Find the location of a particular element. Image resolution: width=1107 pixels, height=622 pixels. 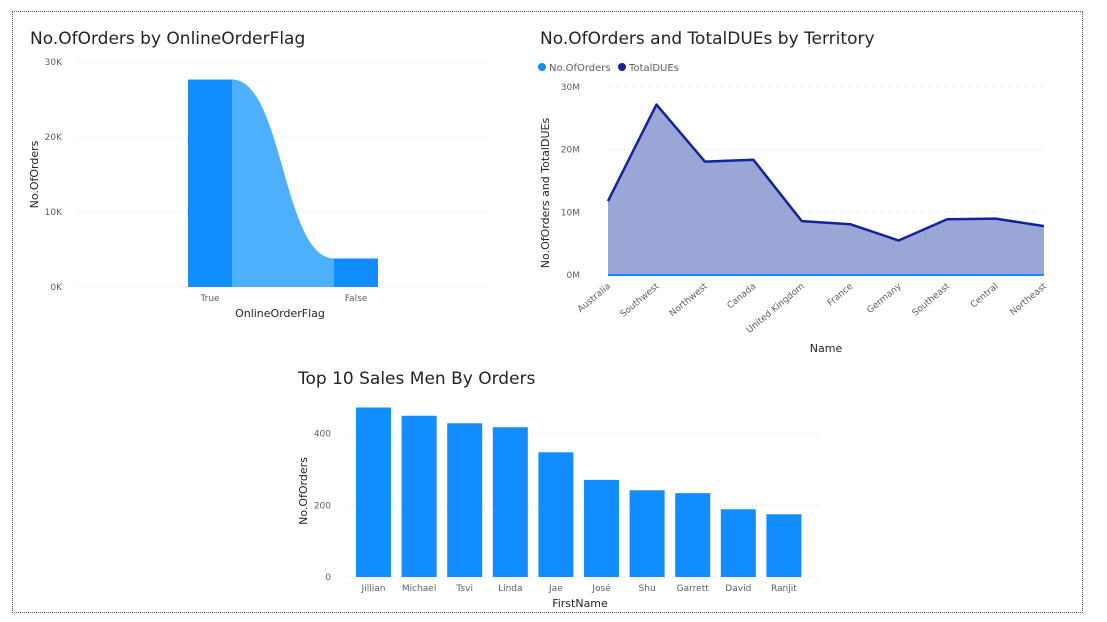

flow-ribbon is located at coordinates (283, 183).